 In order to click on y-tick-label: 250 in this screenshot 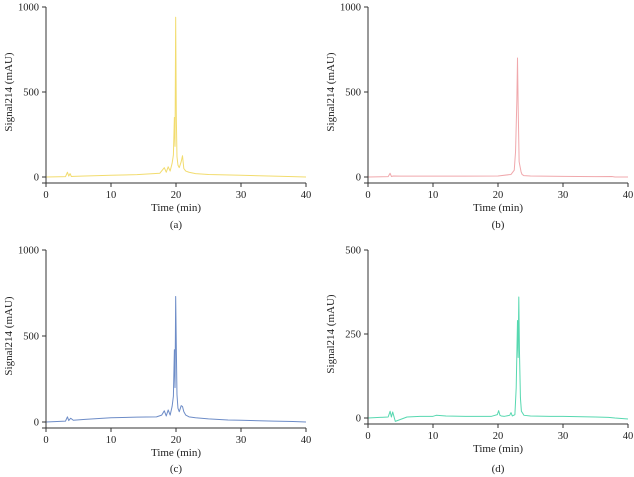, I will do `click(353, 335)`.